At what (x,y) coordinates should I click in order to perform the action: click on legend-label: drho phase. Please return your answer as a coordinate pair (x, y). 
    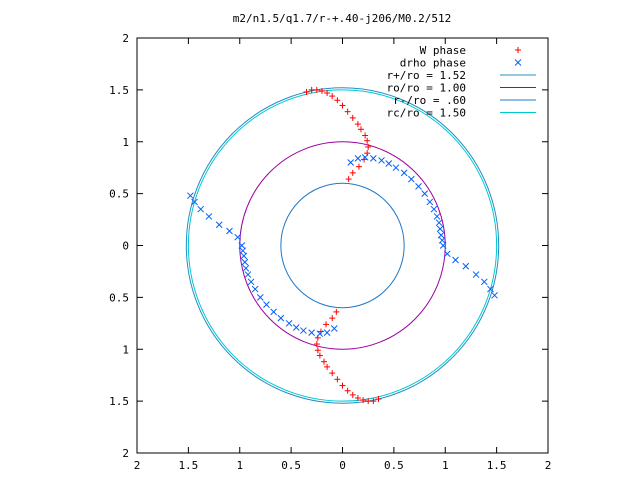
    Looking at the image, I should click on (433, 63).